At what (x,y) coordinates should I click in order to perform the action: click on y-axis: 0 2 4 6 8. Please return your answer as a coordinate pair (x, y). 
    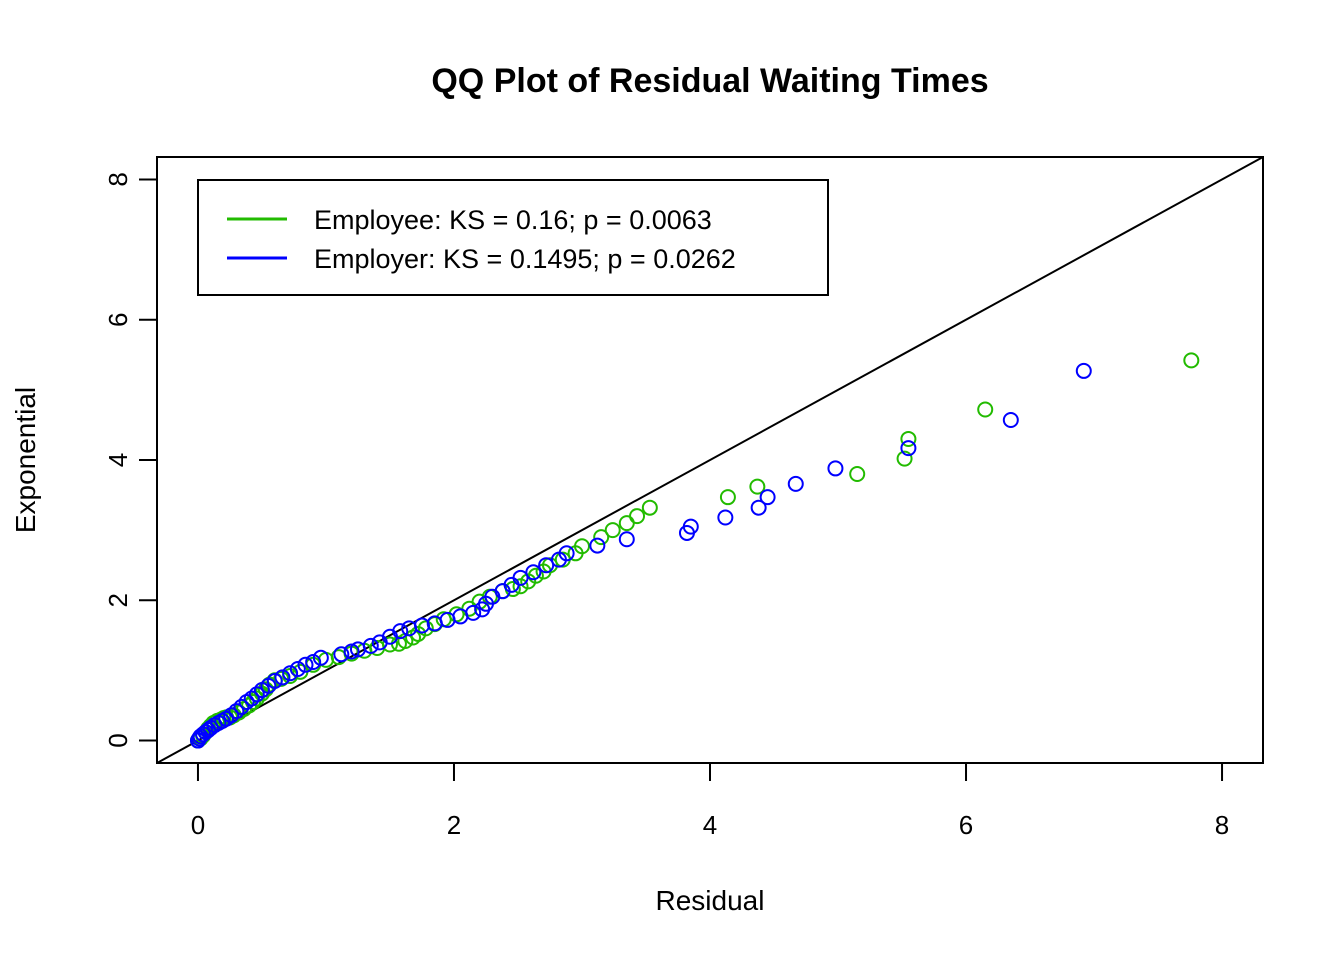
    Looking at the image, I should click on (130, 460).